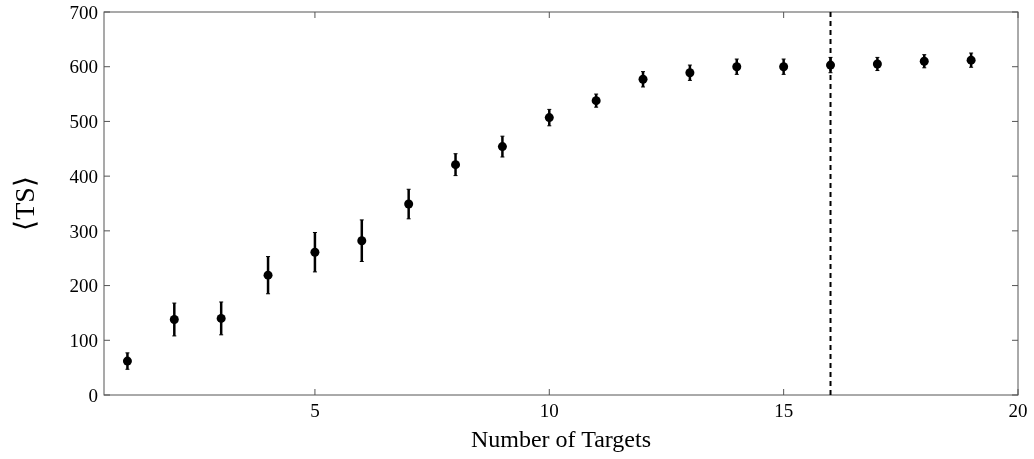  Describe the element at coordinates (83, 12) in the screenshot. I see `y-tick-label: 700` at that location.